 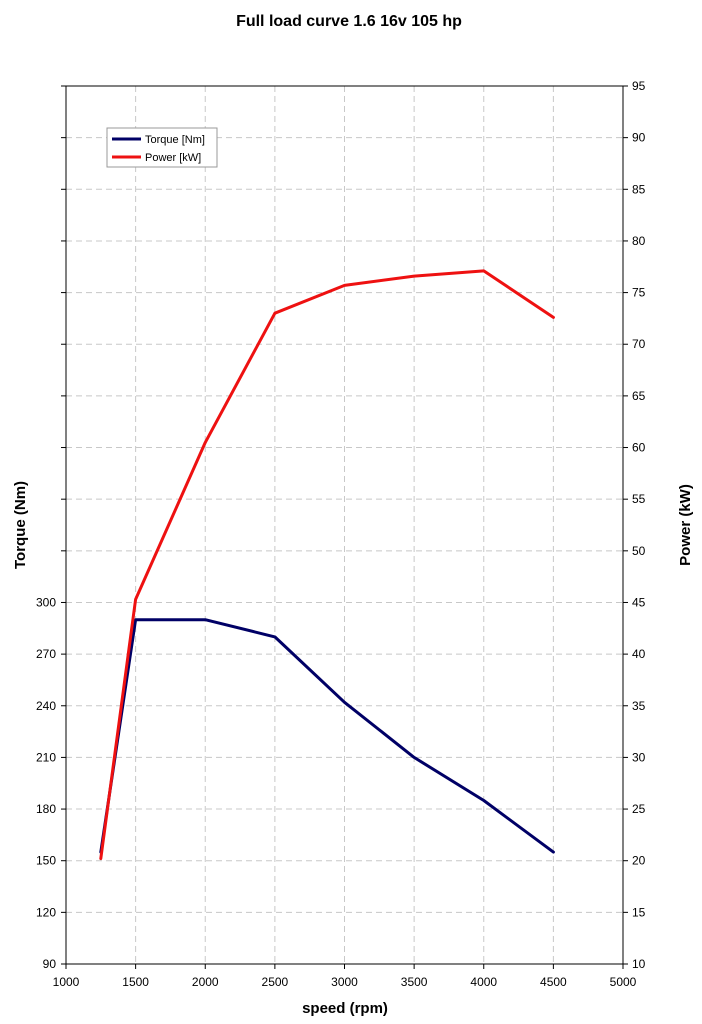 What do you see at coordinates (639, 654) in the screenshot?
I see `y2-tick-label: 40` at bounding box center [639, 654].